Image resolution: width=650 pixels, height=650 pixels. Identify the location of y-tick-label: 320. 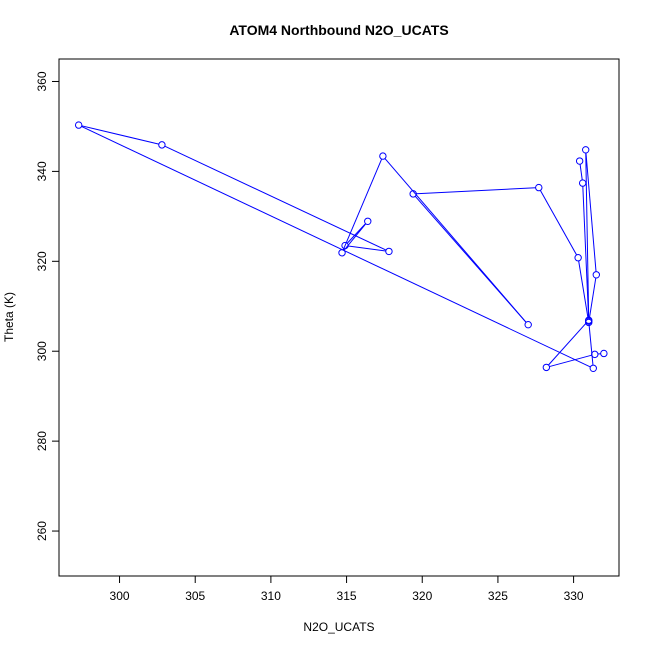
(42, 261).